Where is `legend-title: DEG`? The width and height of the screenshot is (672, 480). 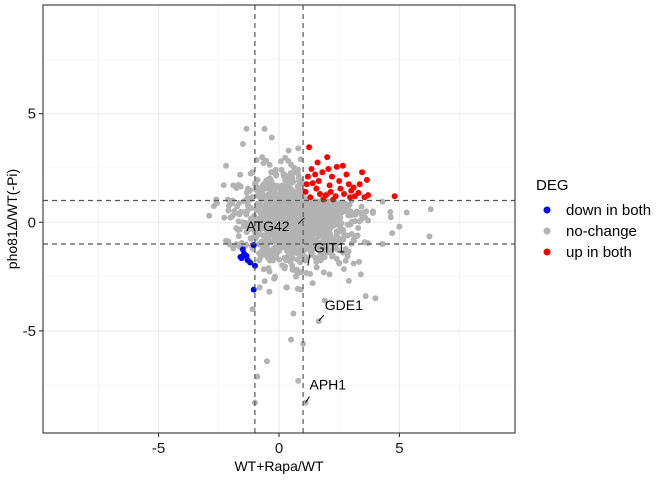
legend-title: DEG is located at coordinates (552, 185).